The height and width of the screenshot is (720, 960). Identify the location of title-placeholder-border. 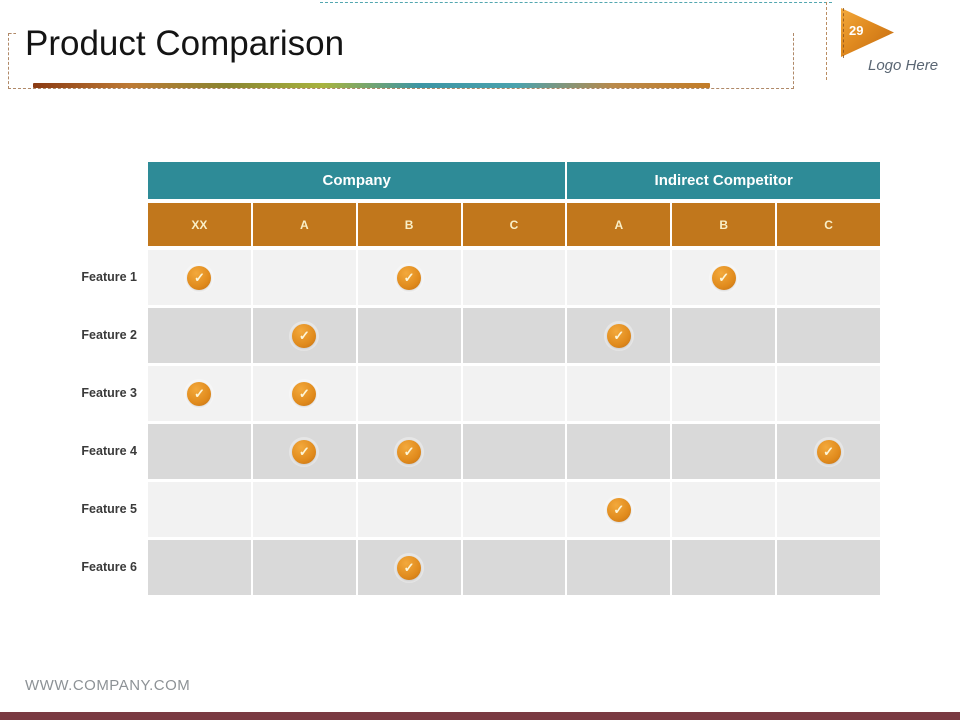
(401, 61).